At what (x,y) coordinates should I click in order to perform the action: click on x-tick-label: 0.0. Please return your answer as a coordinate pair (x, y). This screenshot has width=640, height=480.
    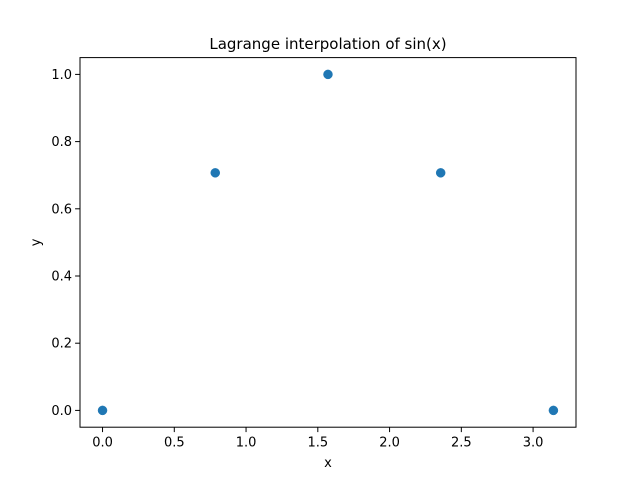
    Looking at the image, I should click on (102, 443).